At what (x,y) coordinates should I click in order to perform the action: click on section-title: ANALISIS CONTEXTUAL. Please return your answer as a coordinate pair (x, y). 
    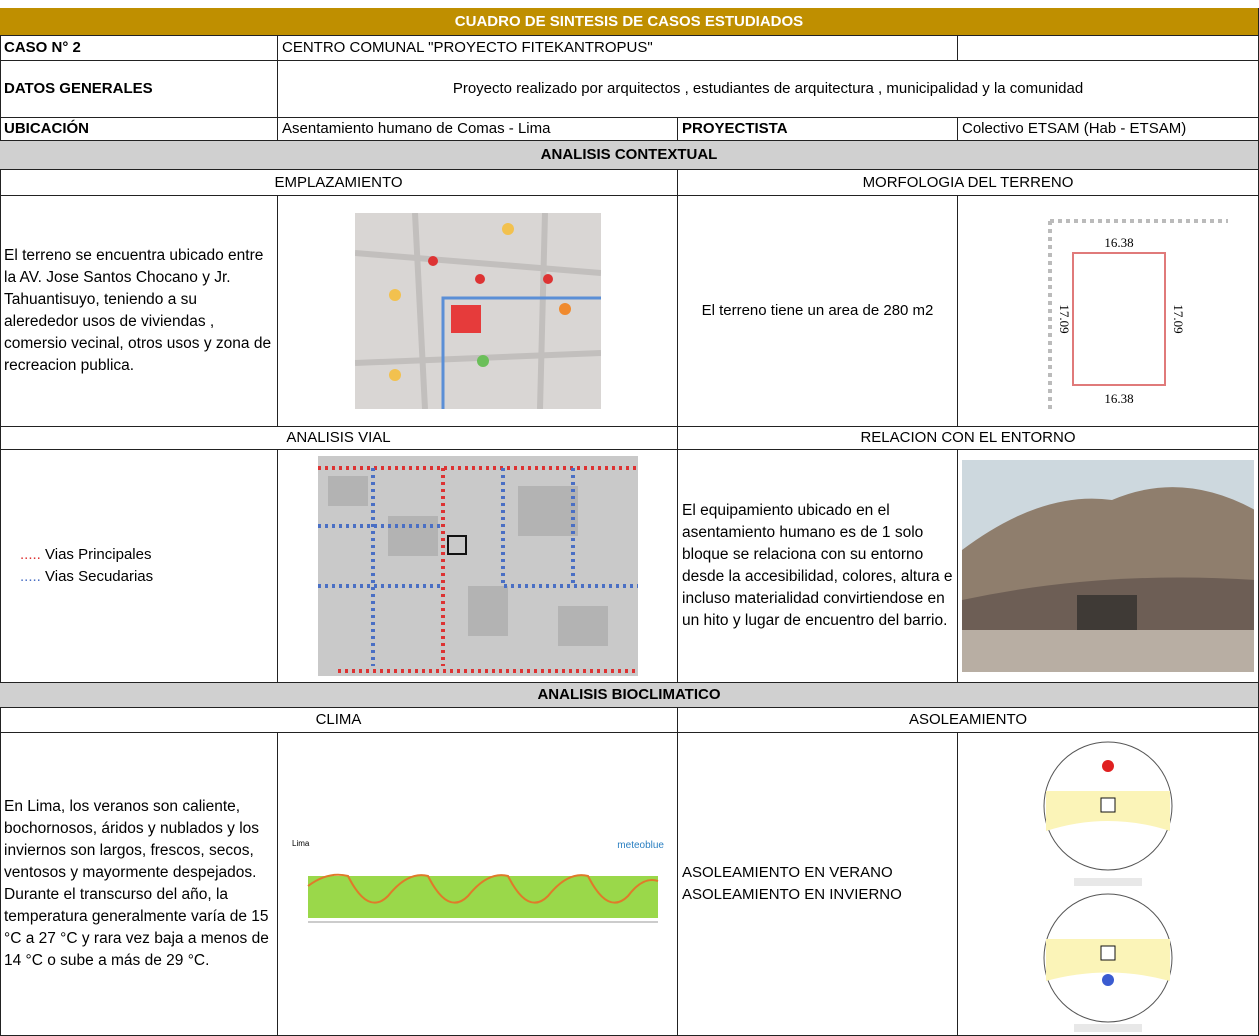
    Looking at the image, I should click on (629, 155).